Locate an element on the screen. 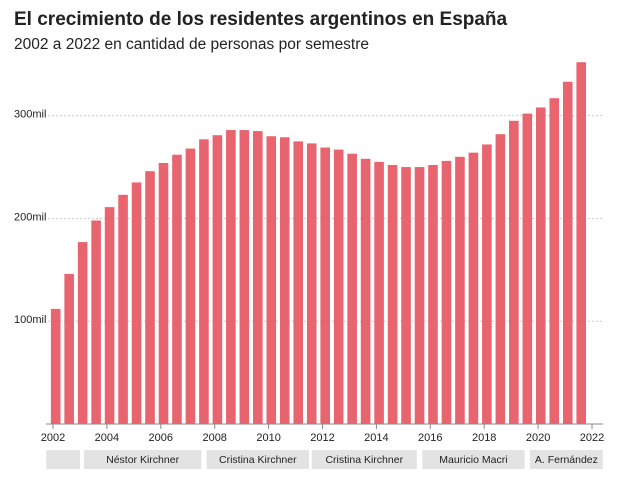 The image size is (621, 483). period-label: A. Fernández is located at coordinates (566, 460).